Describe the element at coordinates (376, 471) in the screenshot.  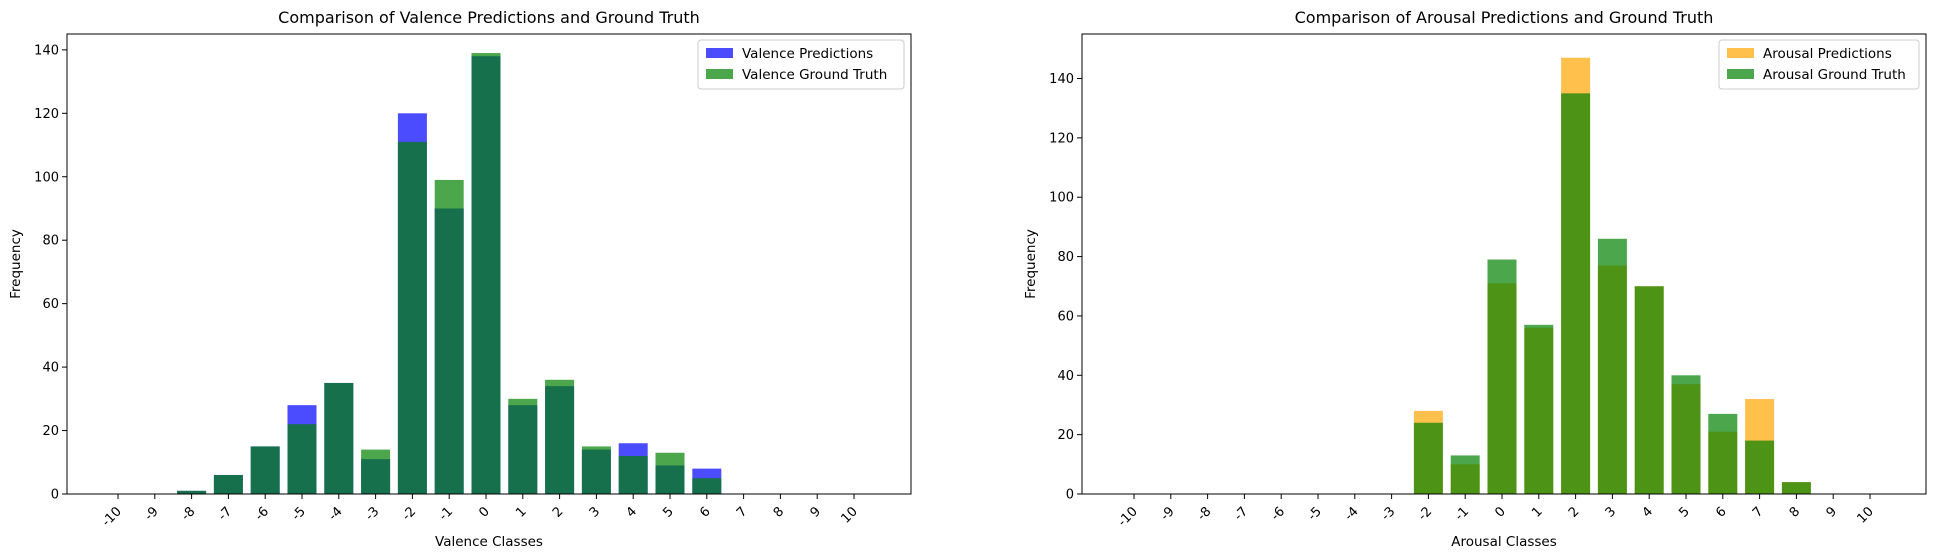
I see `bar-ground-truth--3` at that location.